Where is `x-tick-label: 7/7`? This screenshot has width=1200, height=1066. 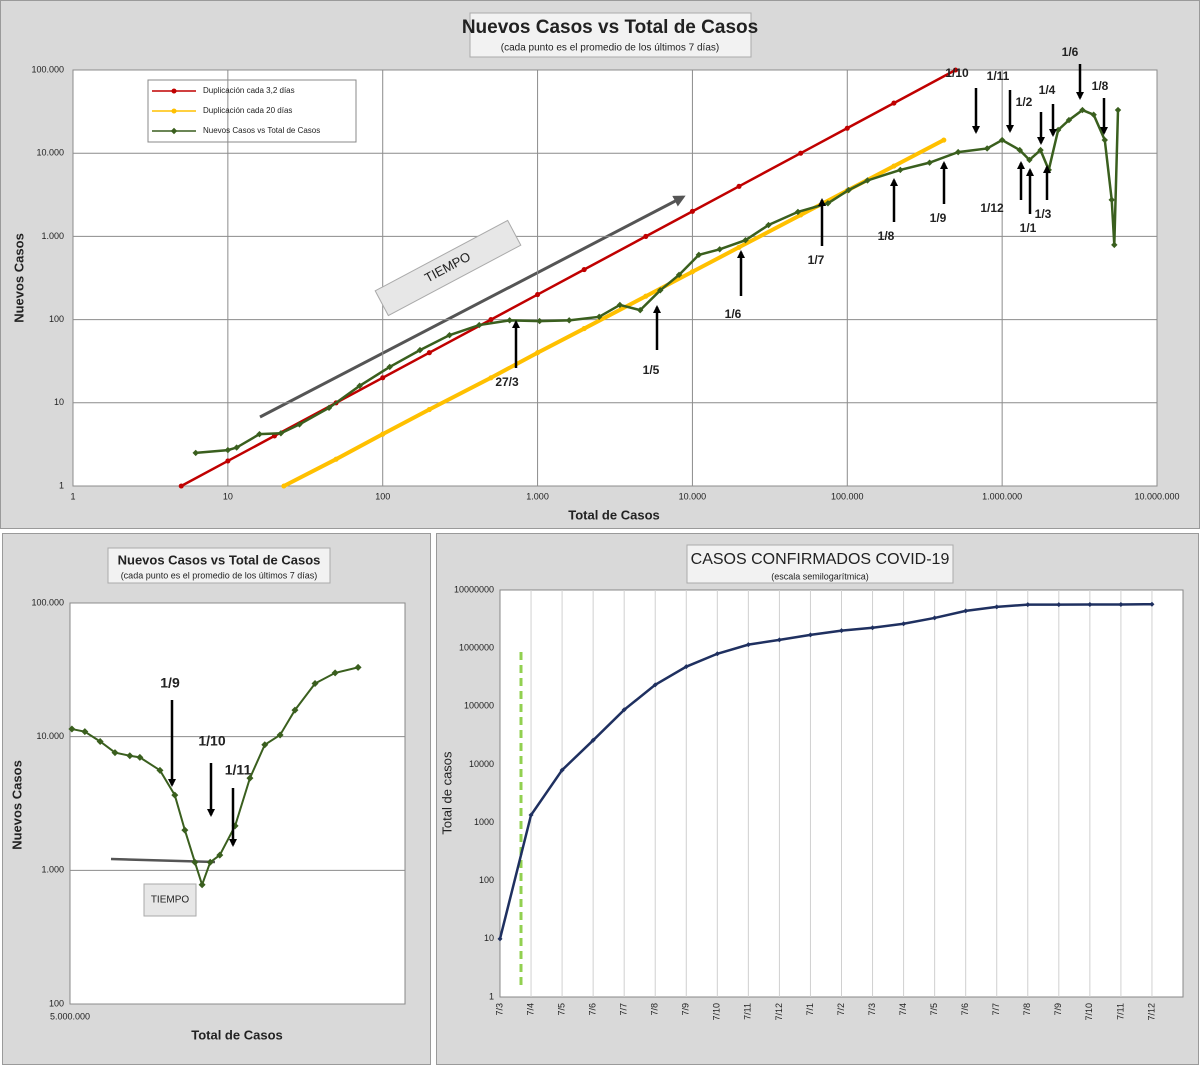 x-tick-label: 7/7 is located at coordinates (996, 1009).